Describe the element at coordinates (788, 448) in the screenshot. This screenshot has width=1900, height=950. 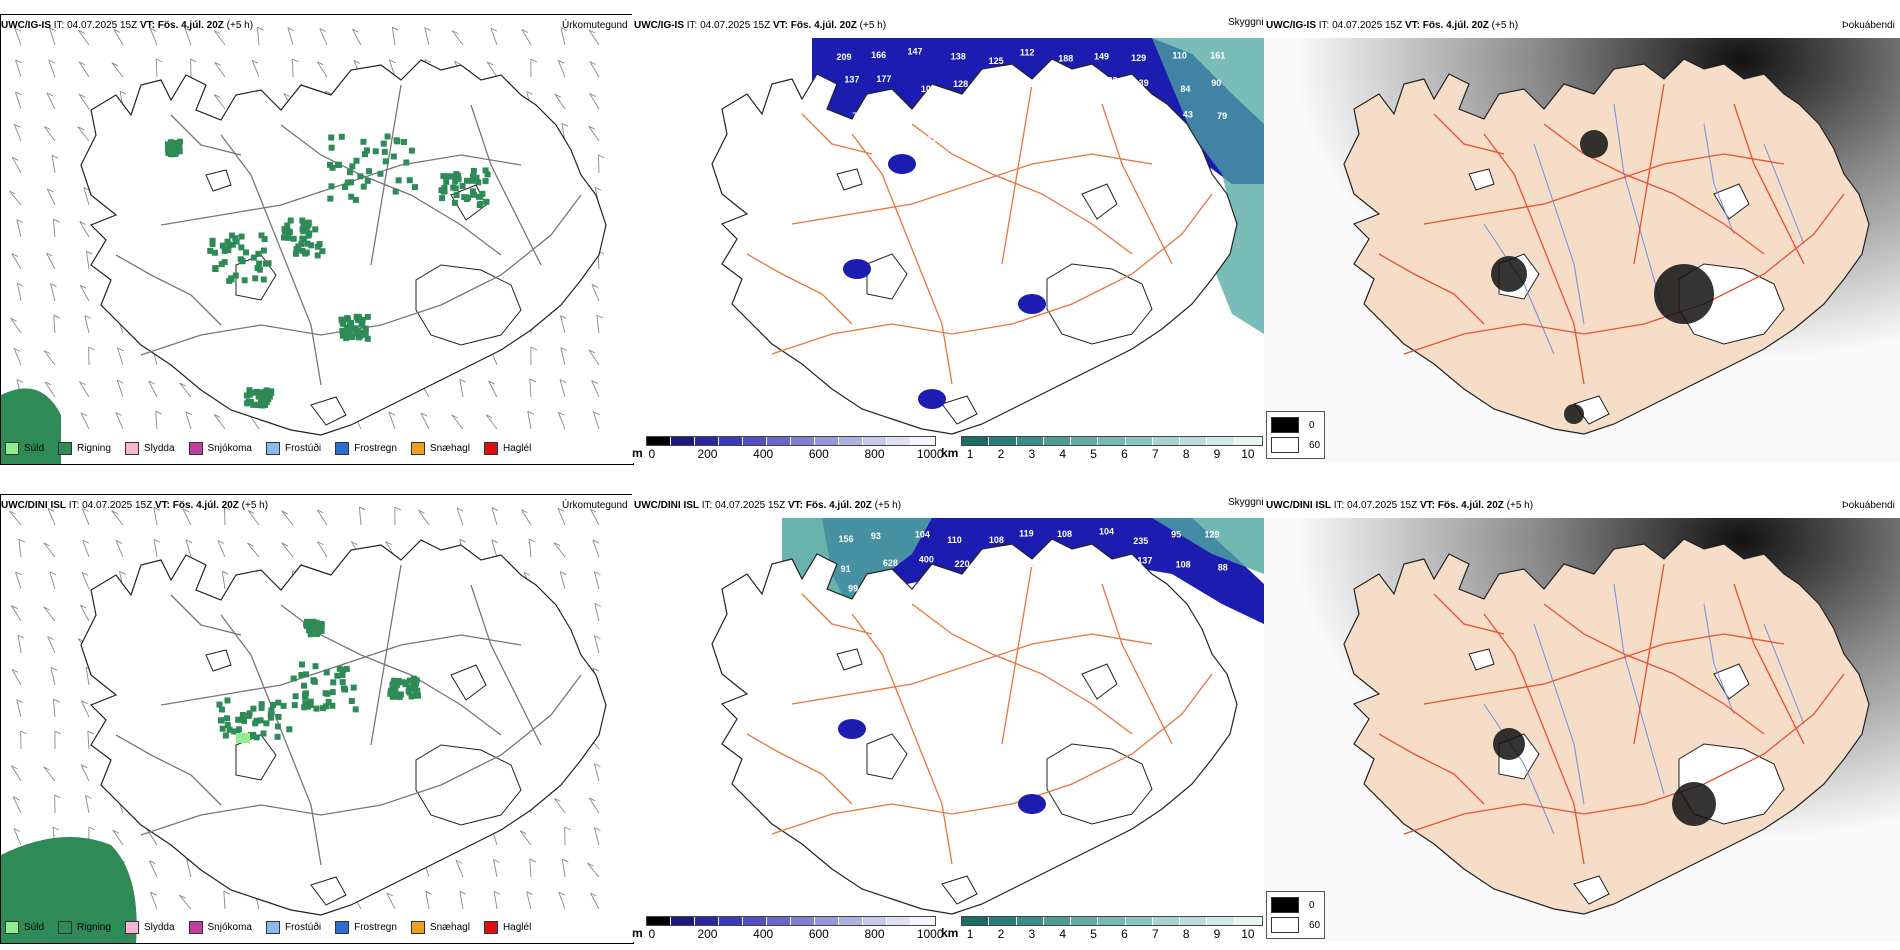
I see `cloud-base-colorbar-row1: m 0 200 400 600 800 1000` at that location.